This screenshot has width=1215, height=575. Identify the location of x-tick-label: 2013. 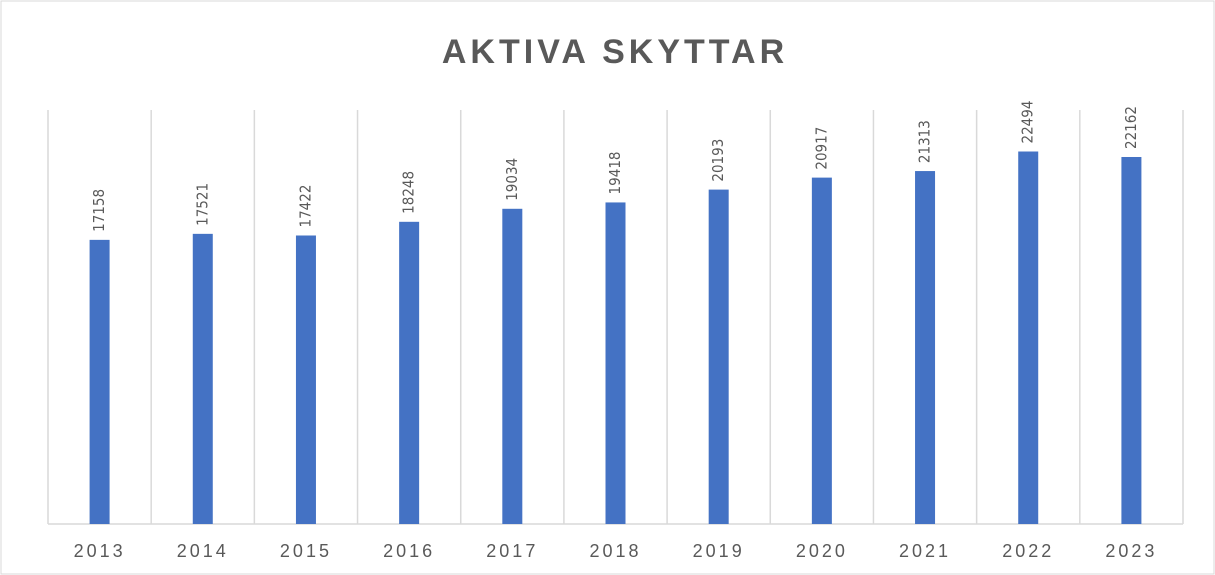
(100, 551).